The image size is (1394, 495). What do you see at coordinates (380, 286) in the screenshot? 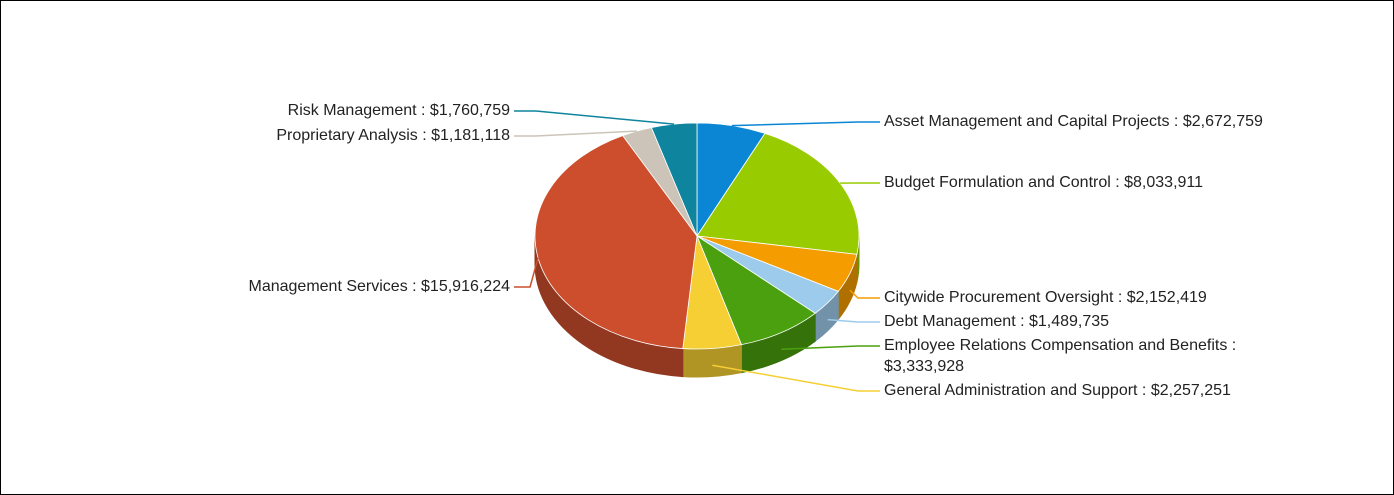
I see `data-label: Management Services : $15,916,224` at bounding box center [380, 286].